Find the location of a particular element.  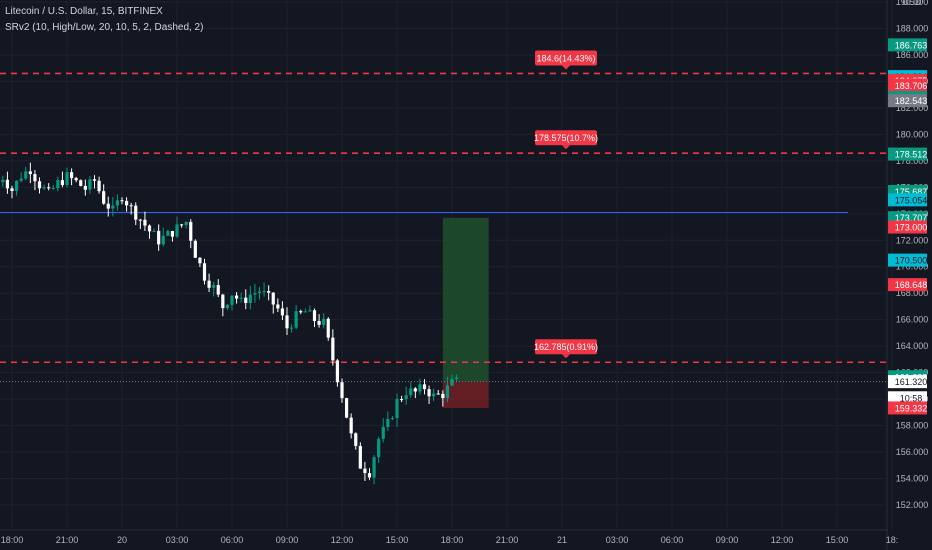

price-tag: 186.763 is located at coordinates (911, 45).